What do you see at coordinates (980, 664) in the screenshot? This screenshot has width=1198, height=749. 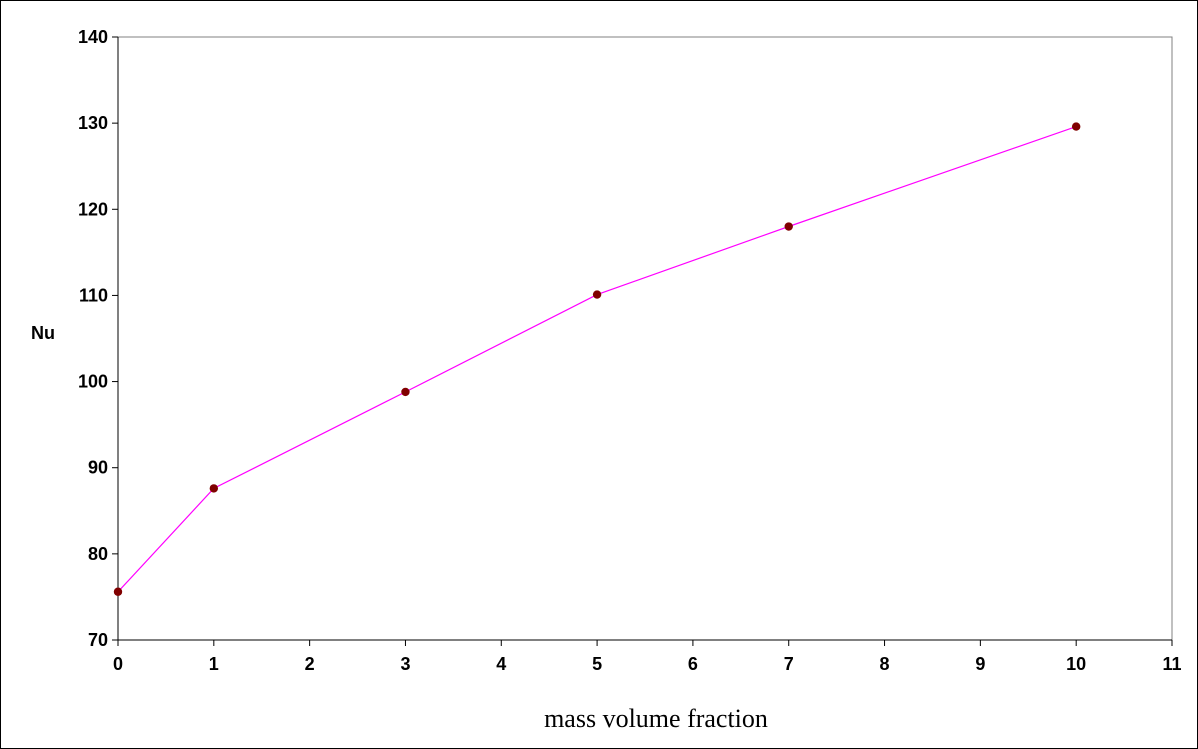 I see `x-tick-label: 9` at bounding box center [980, 664].